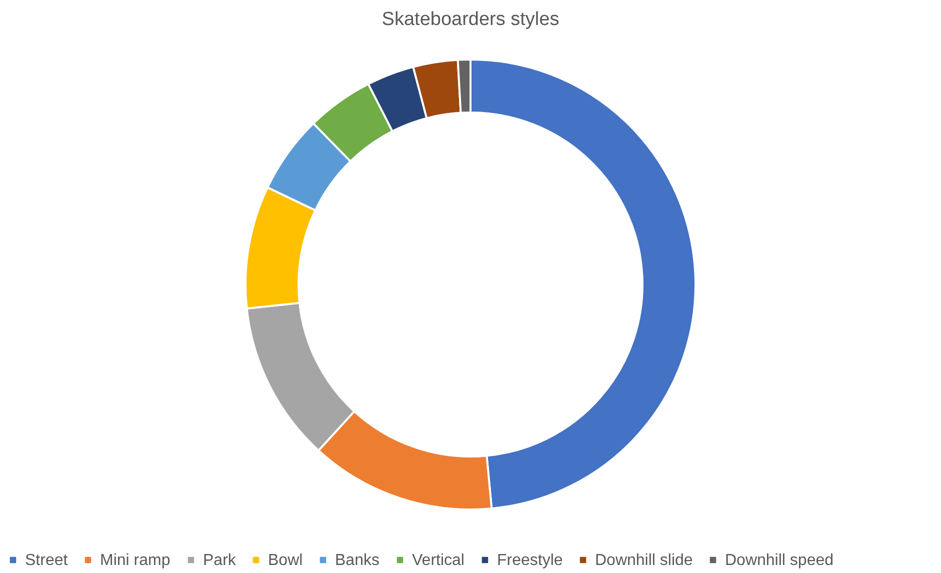  What do you see at coordinates (530, 560) in the screenshot?
I see `legend-label: Freestyle` at bounding box center [530, 560].